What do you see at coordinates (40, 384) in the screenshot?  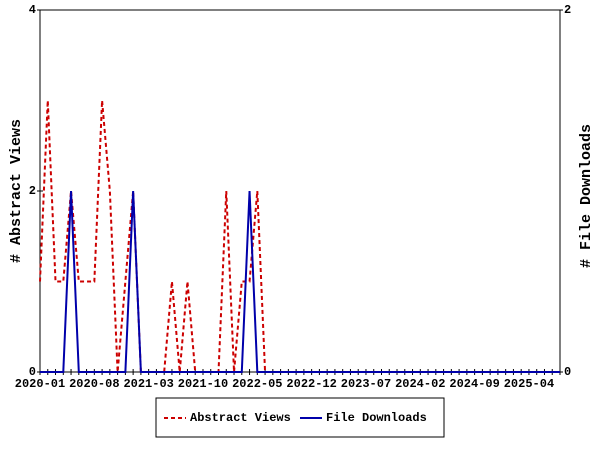 I see `x-tick-label: 2020-01` at bounding box center [40, 384].